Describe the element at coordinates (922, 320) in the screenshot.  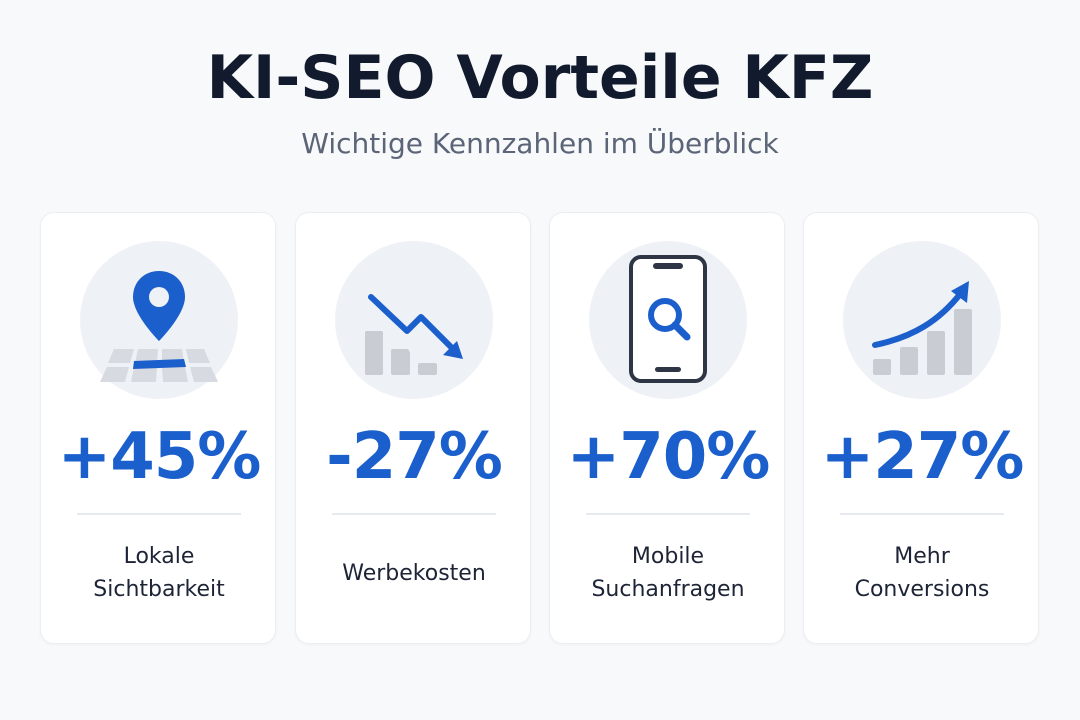
I see `growth-chart-icon` at that location.